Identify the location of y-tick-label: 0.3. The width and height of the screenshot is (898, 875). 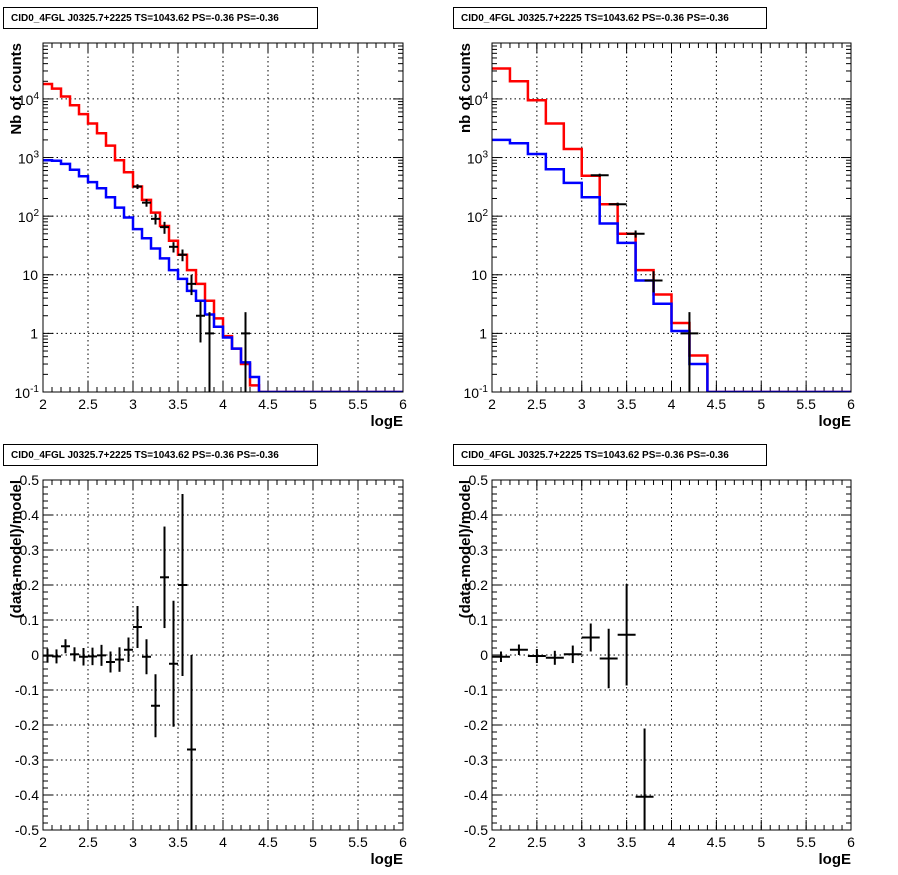
(30, 550).